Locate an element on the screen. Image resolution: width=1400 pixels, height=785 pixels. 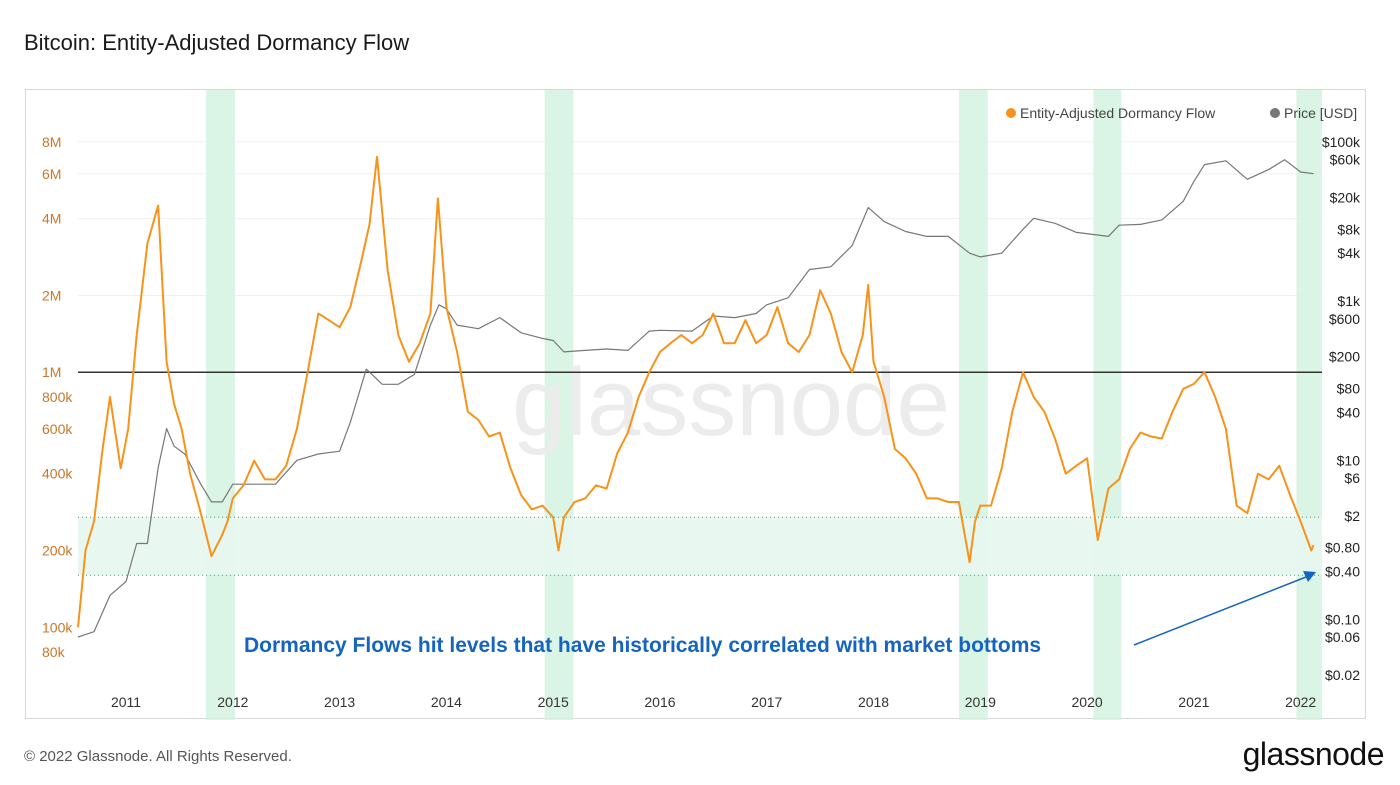
x-tick-label: 2022 is located at coordinates (1300, 702).